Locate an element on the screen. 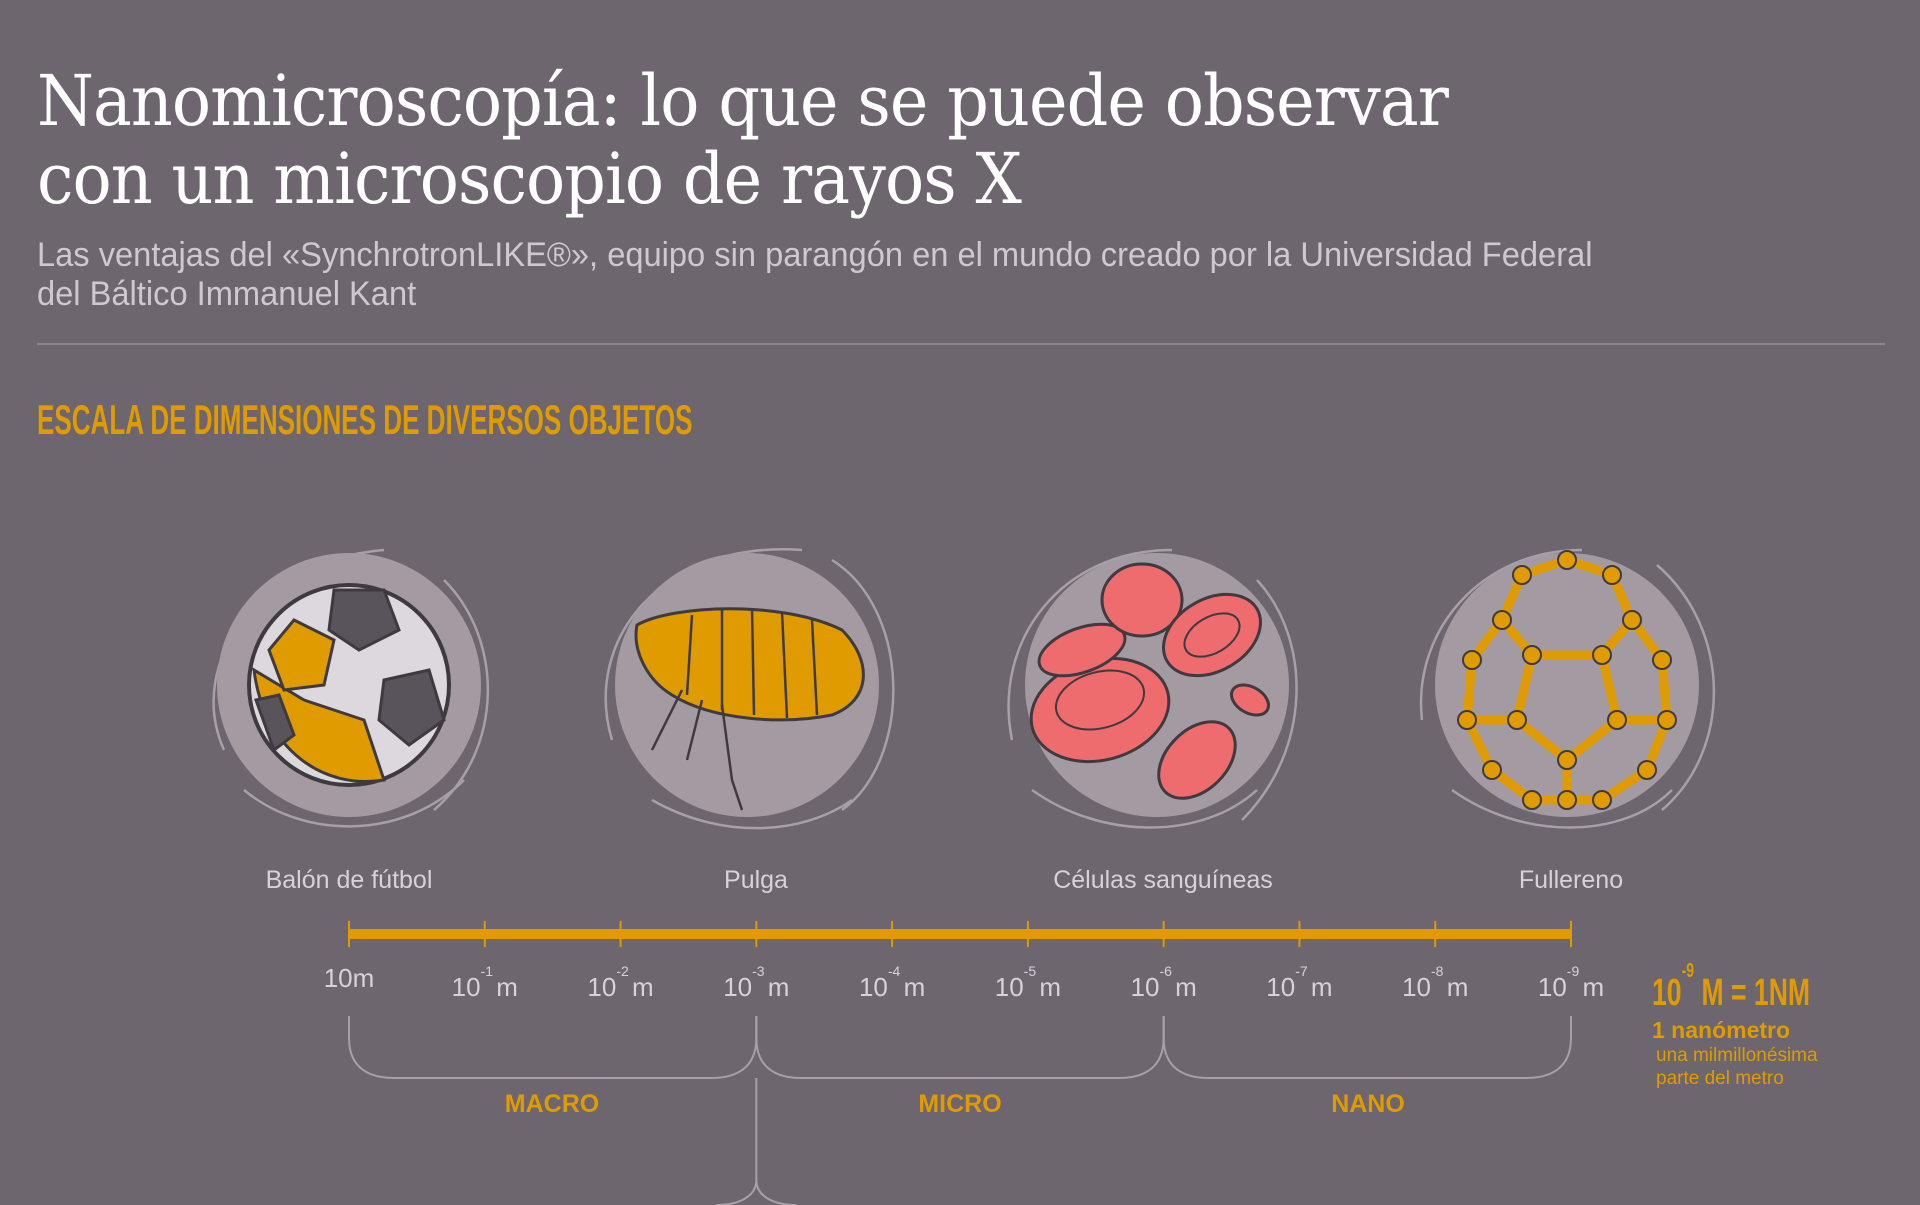 Image resolution: width=1920 pixels, height=1205 pixels. nanometer-name: 1 nanómetro is located at coordinates (1721, 1030).